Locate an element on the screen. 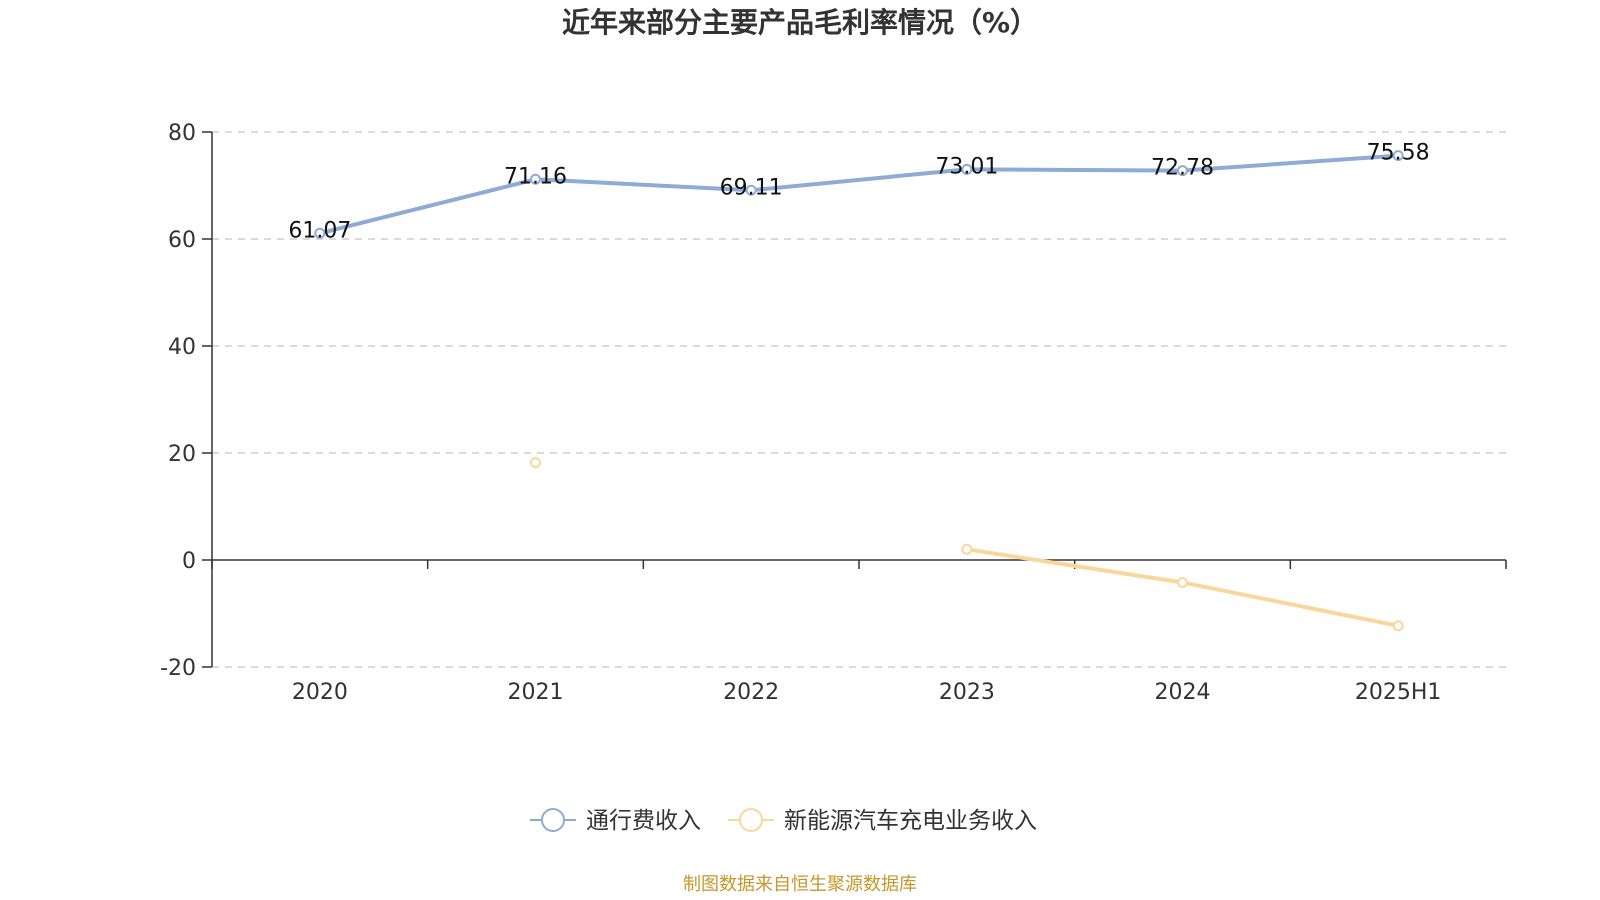 This screenshot has width=1600, height=900. y-tick-label: 60 is located at coordinates (182, 240).